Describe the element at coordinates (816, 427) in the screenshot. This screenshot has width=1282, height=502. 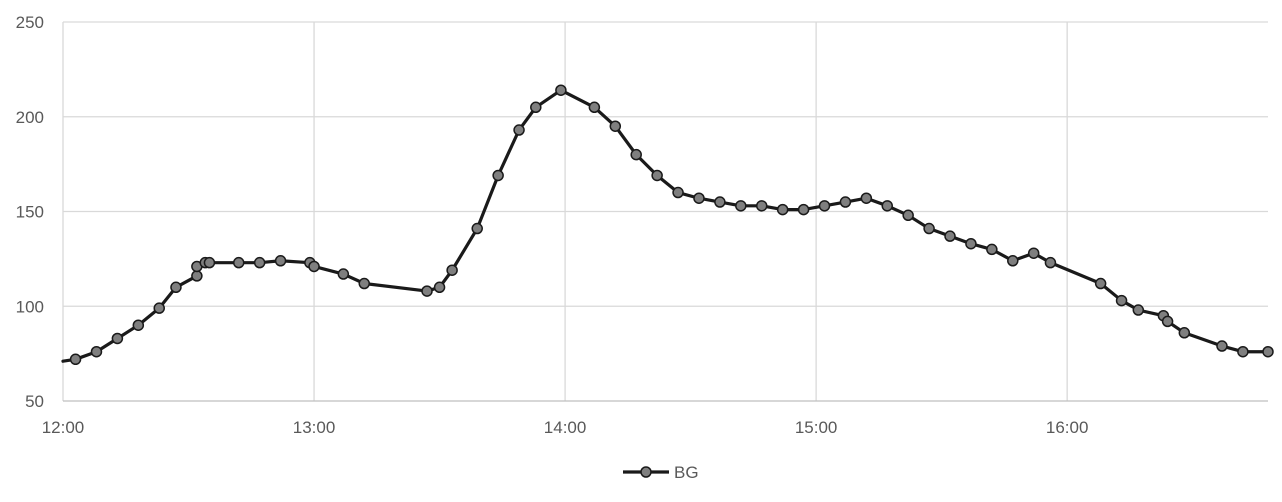
I see `x-tick-label: 15:00` at that location.